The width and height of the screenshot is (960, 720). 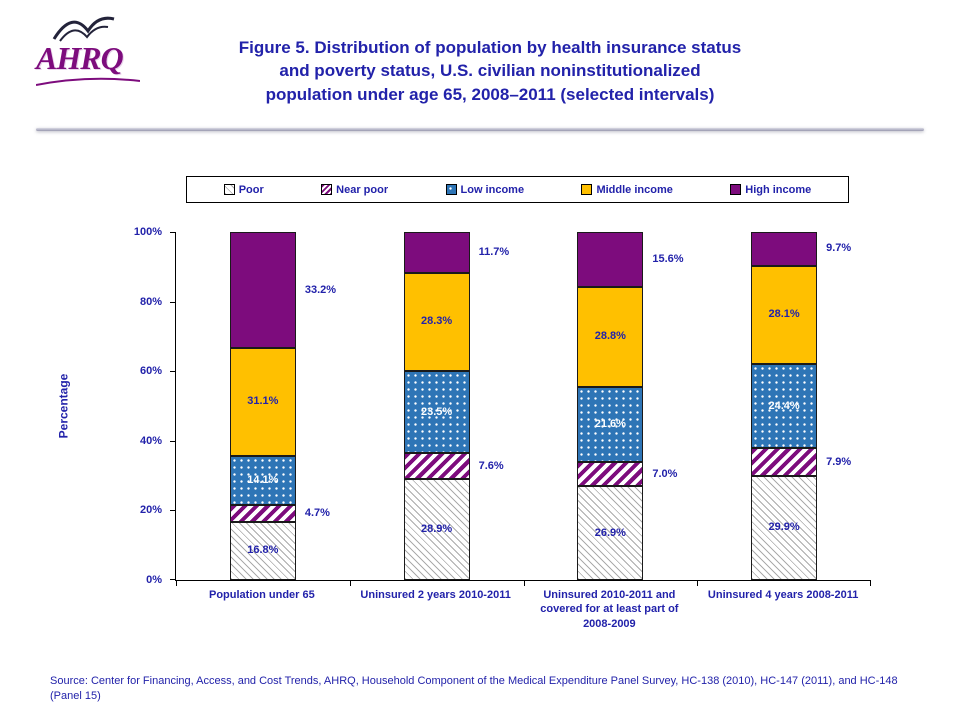 I want to click on value-label-middle-income: 28.1%, so click(x=784, y=314).